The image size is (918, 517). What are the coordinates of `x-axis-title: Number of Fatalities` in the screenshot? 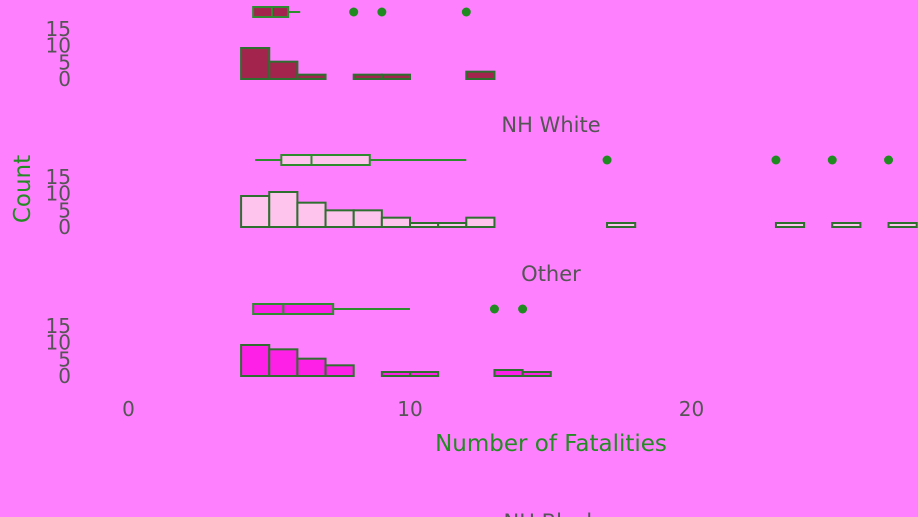 It's located at (551, 444).